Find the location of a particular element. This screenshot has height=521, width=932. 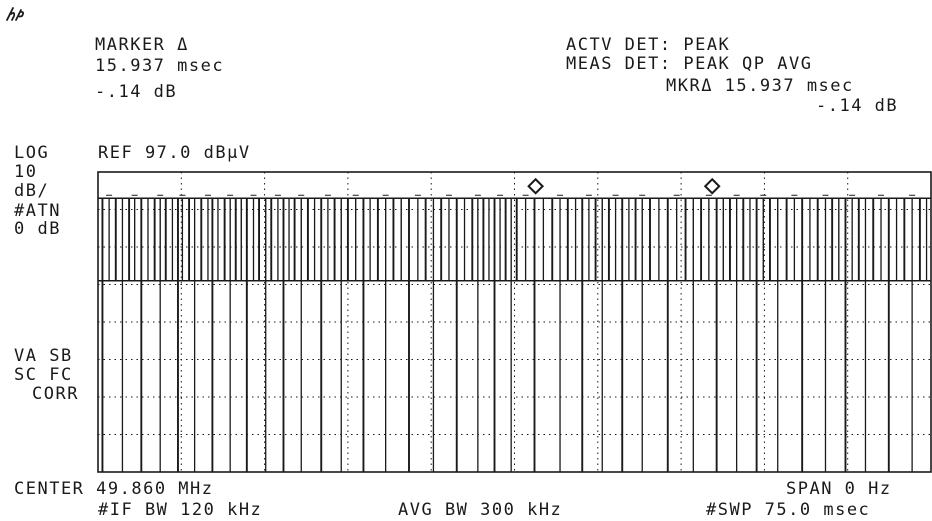

marker-delta-level: -.14 dB is located at coordinates (857, 106).